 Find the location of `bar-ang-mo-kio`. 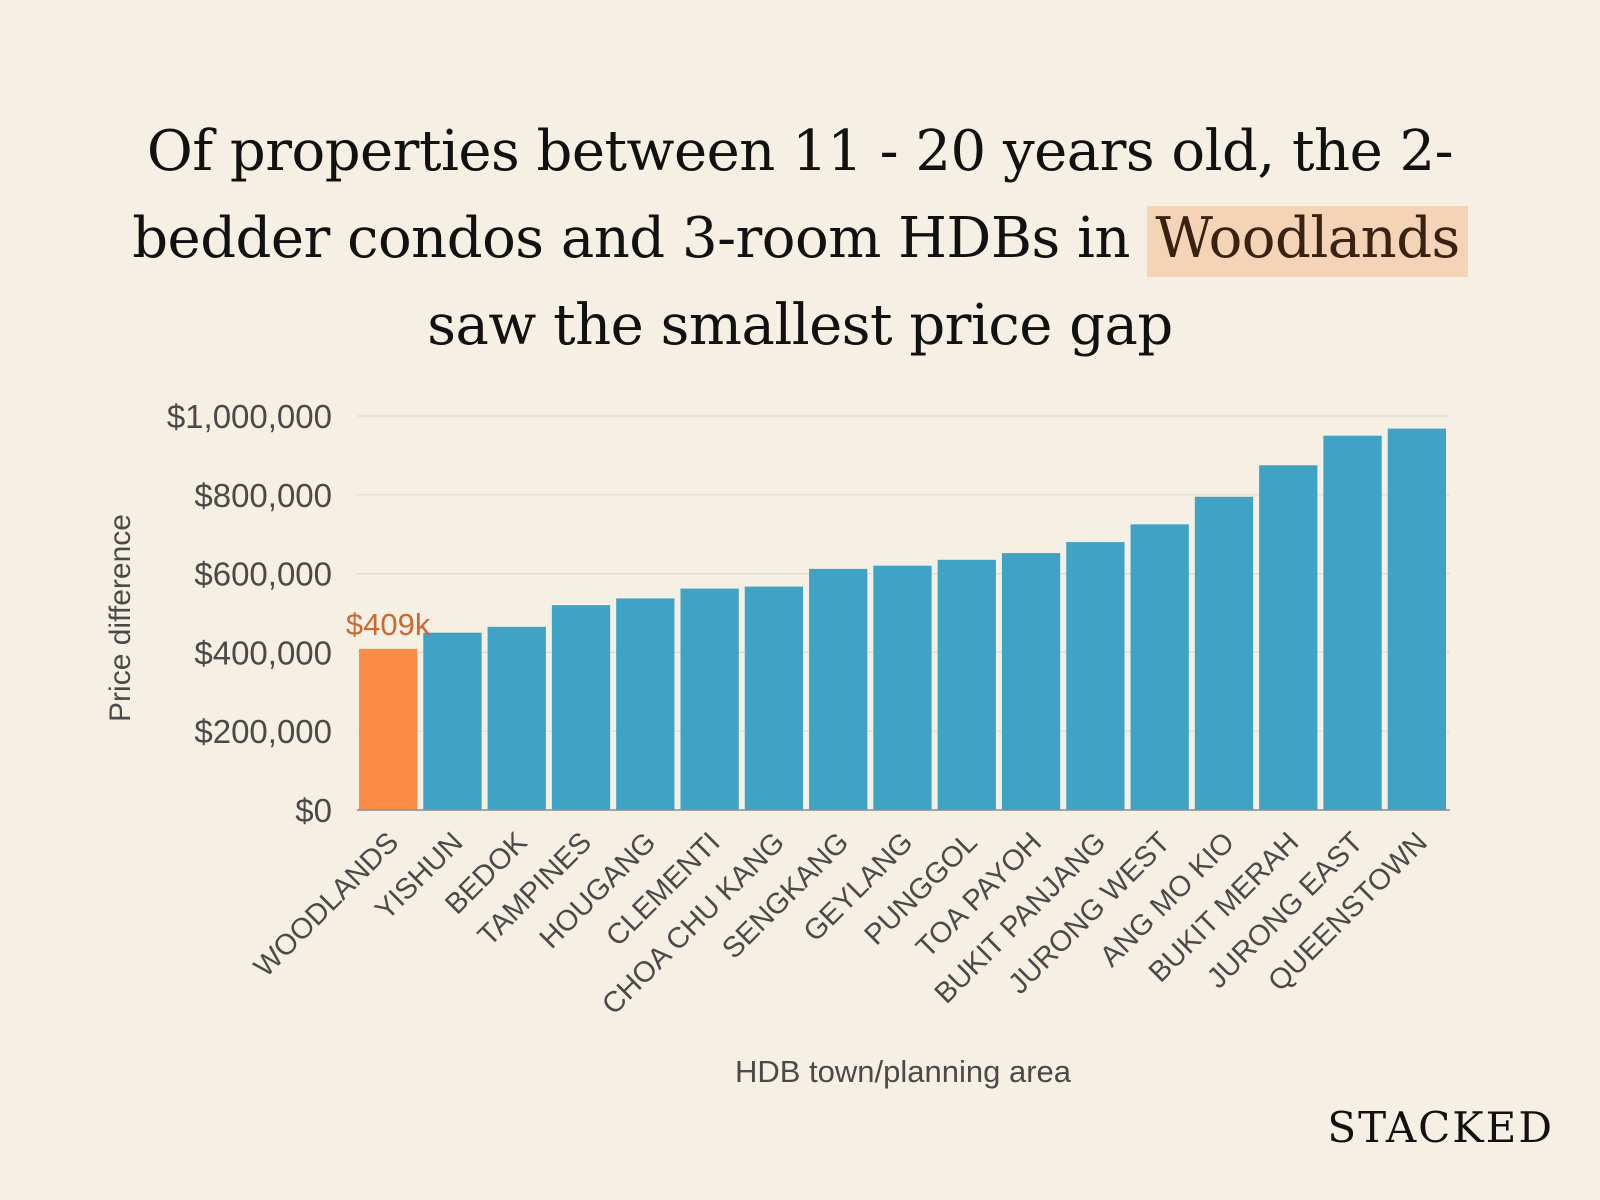

bar-ang-mo-kio is located at coordinates (1224, 653).